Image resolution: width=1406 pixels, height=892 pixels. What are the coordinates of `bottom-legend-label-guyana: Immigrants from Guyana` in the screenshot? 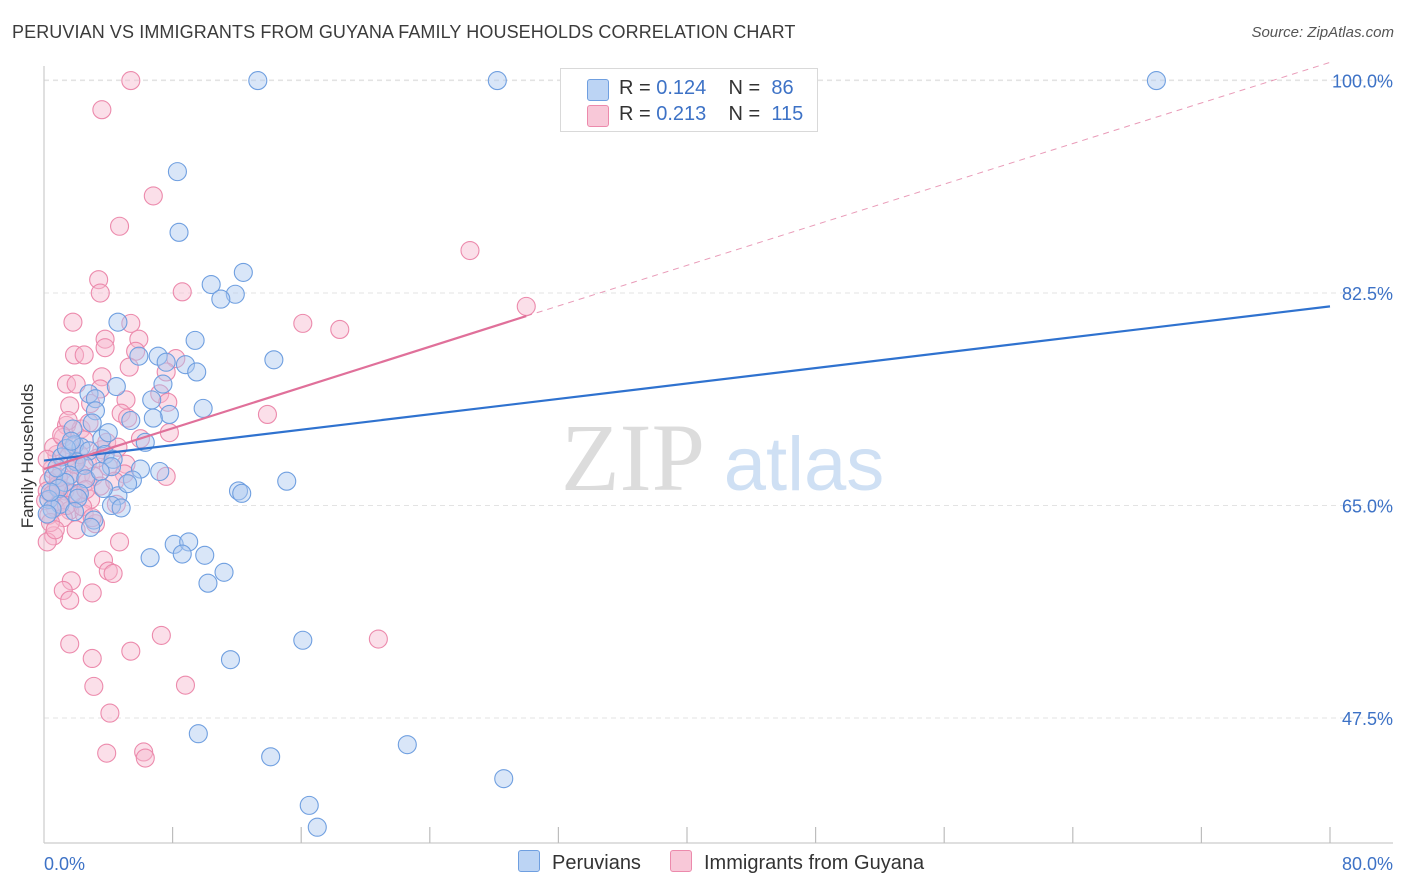 It's located at (814, 863).